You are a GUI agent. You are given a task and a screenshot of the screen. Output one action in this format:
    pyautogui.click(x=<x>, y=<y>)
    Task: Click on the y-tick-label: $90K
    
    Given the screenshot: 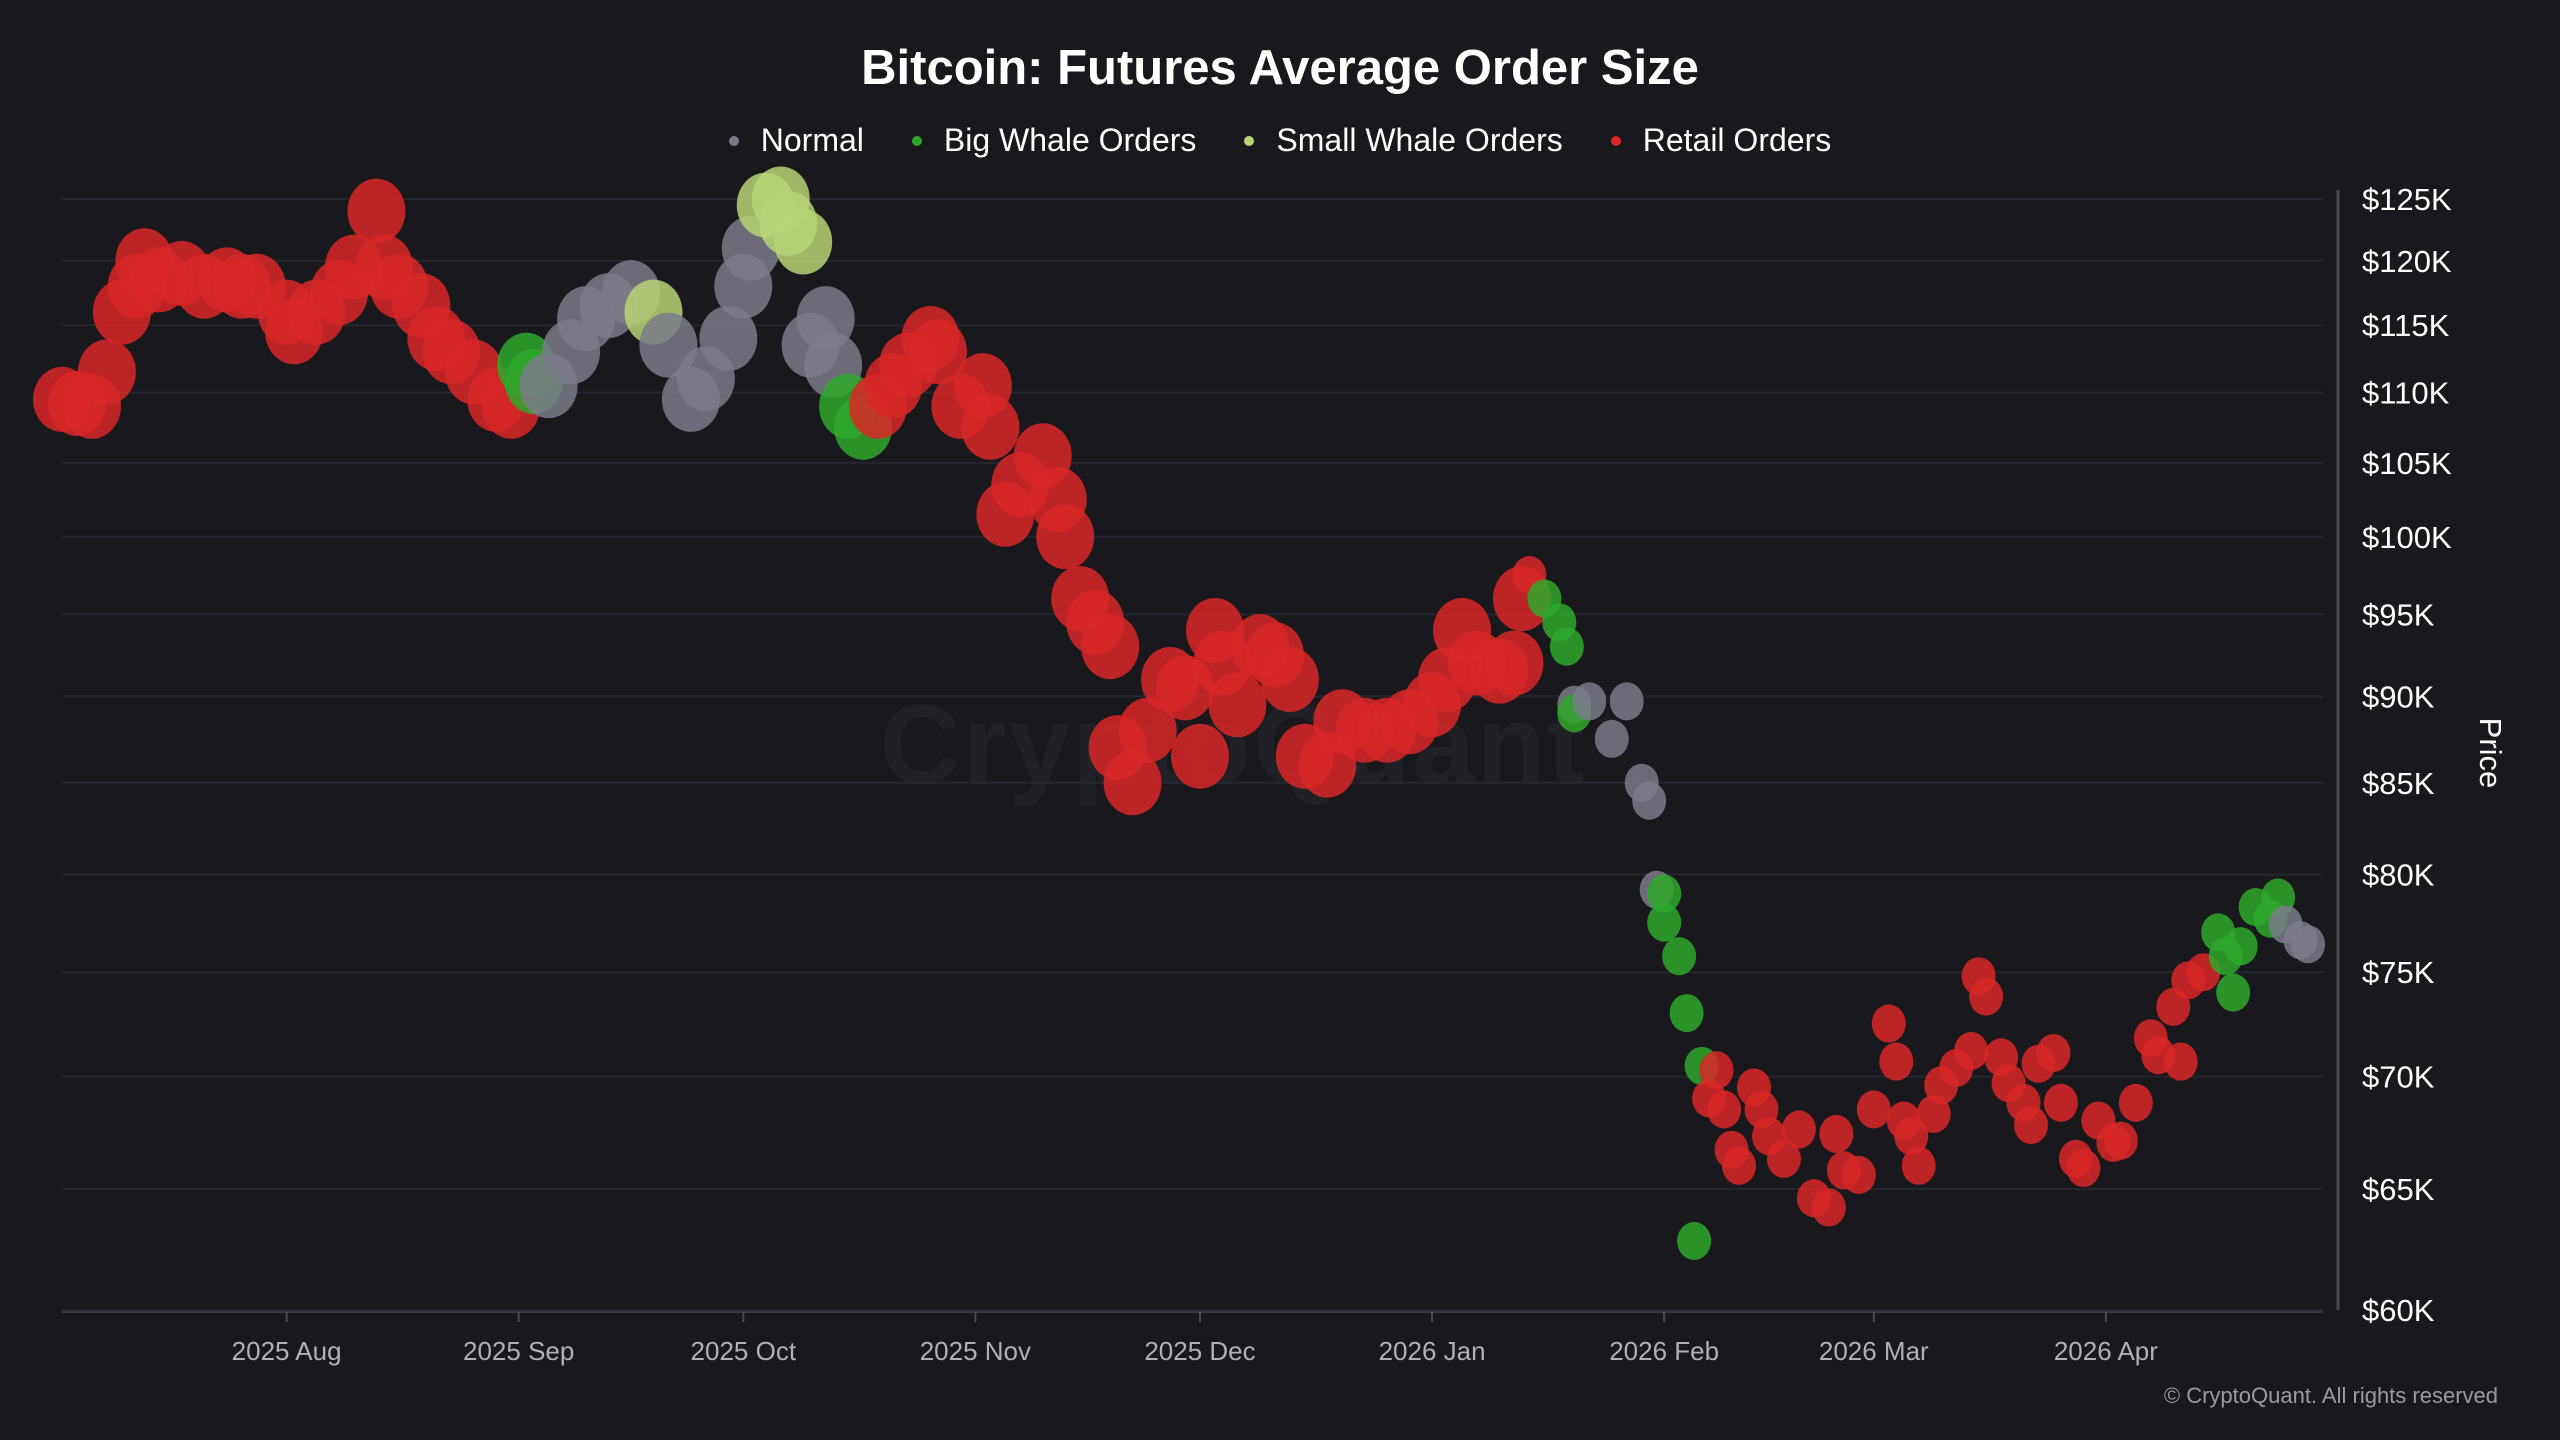 What is the action you would take?
    pyautogui.click(x=2398, y=696)
    